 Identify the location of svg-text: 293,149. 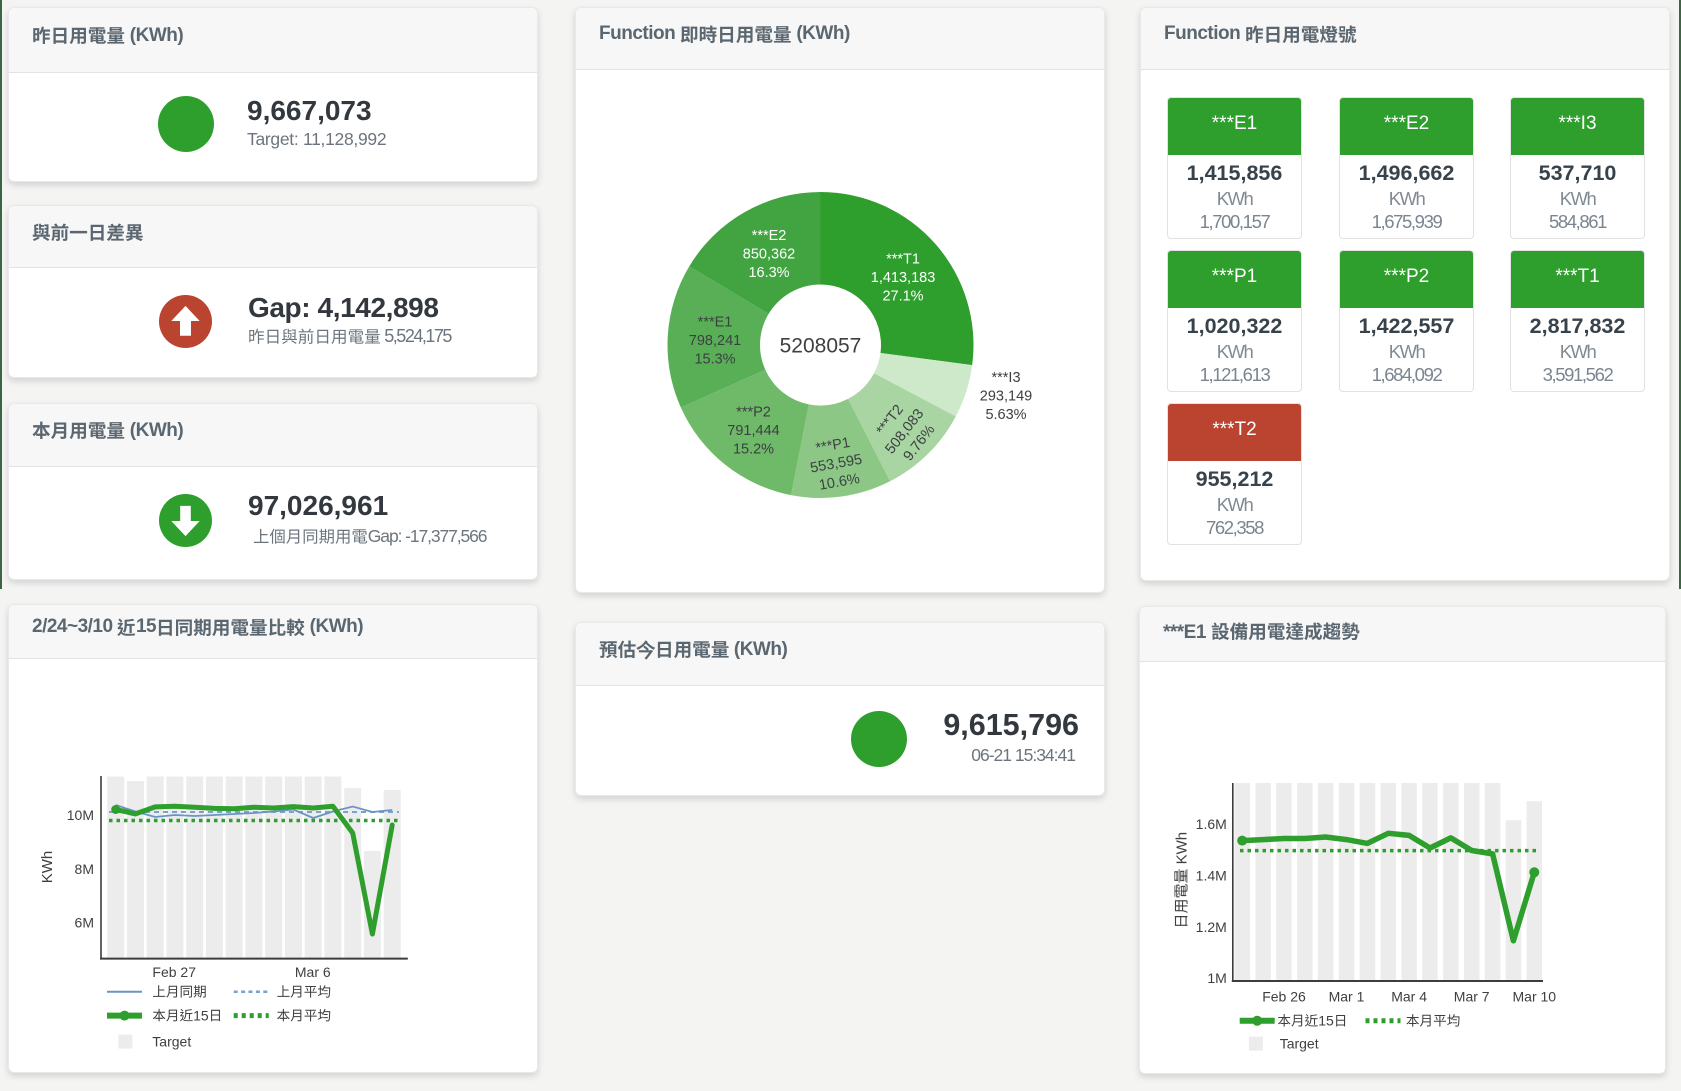
(1006, 397).